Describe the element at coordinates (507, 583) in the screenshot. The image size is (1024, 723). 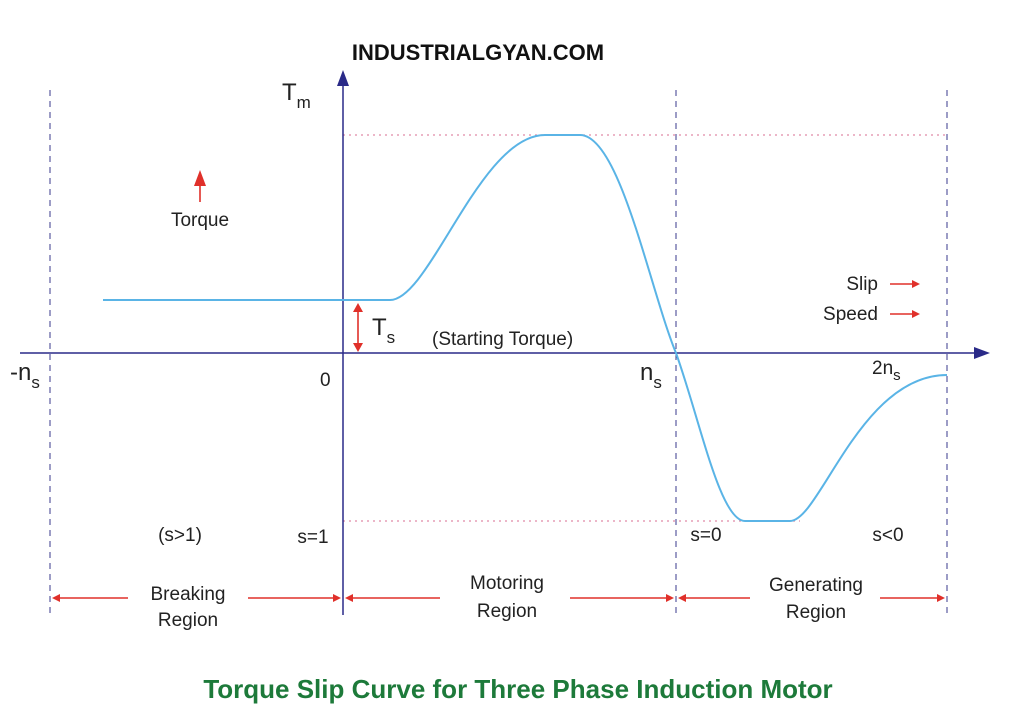
I see `region-label: Motoring` at that location.